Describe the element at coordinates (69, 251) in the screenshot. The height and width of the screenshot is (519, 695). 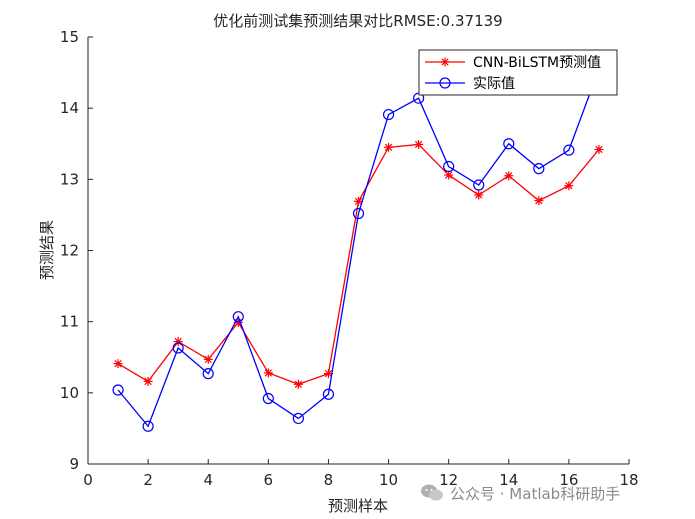
I see `y-tick-label: 12` at that location.